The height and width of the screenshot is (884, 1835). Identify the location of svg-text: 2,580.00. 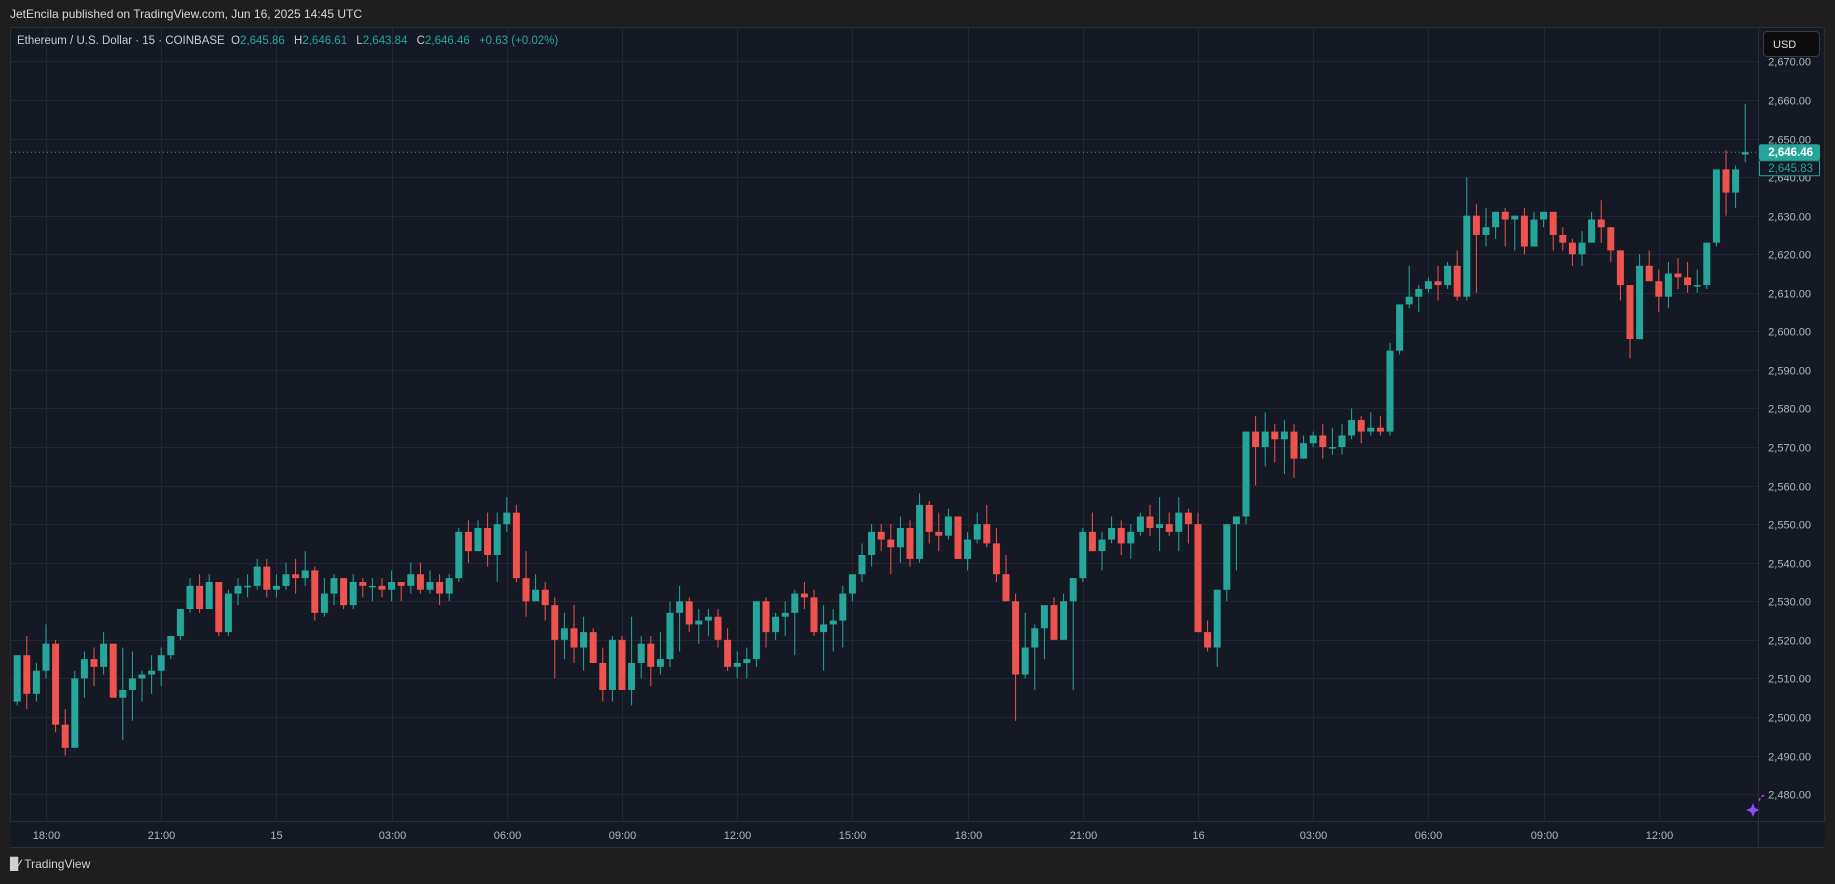
(1789, 410).